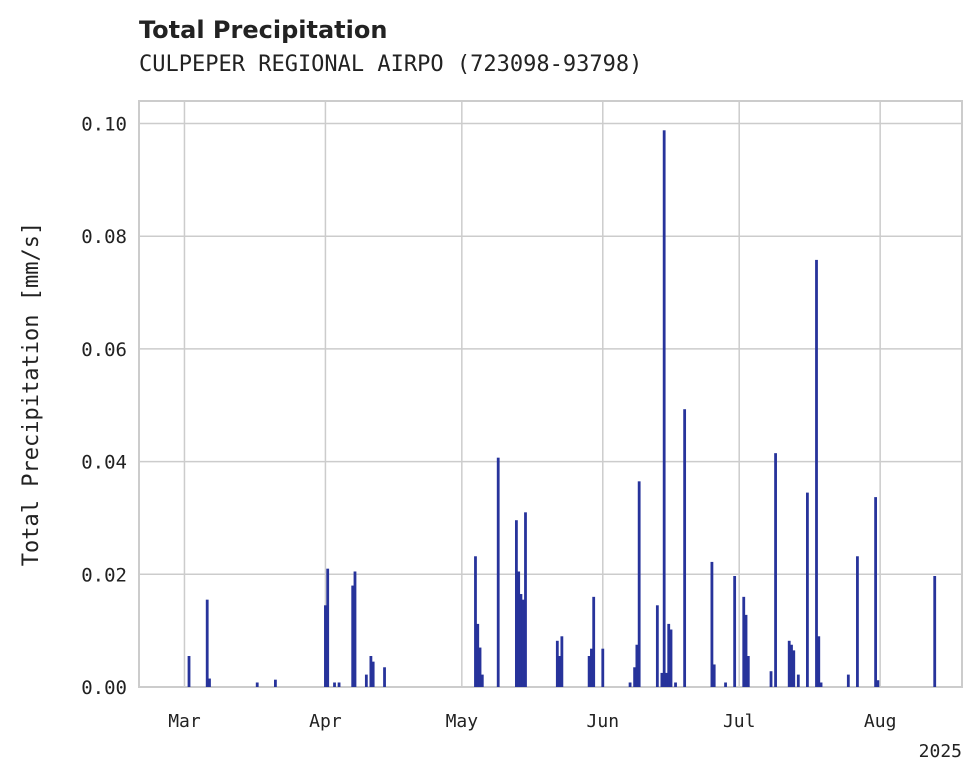  I want to click on x-tick-label: Aug, so click(880, 721).